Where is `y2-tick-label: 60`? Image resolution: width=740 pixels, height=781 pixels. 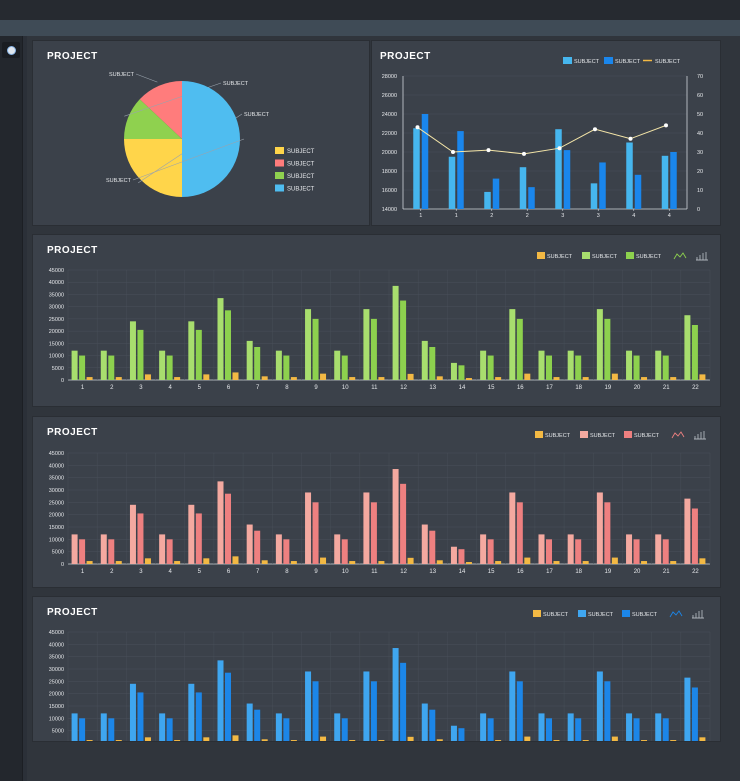 y2-tick-label: 60 is located at coordinates (700, 96).